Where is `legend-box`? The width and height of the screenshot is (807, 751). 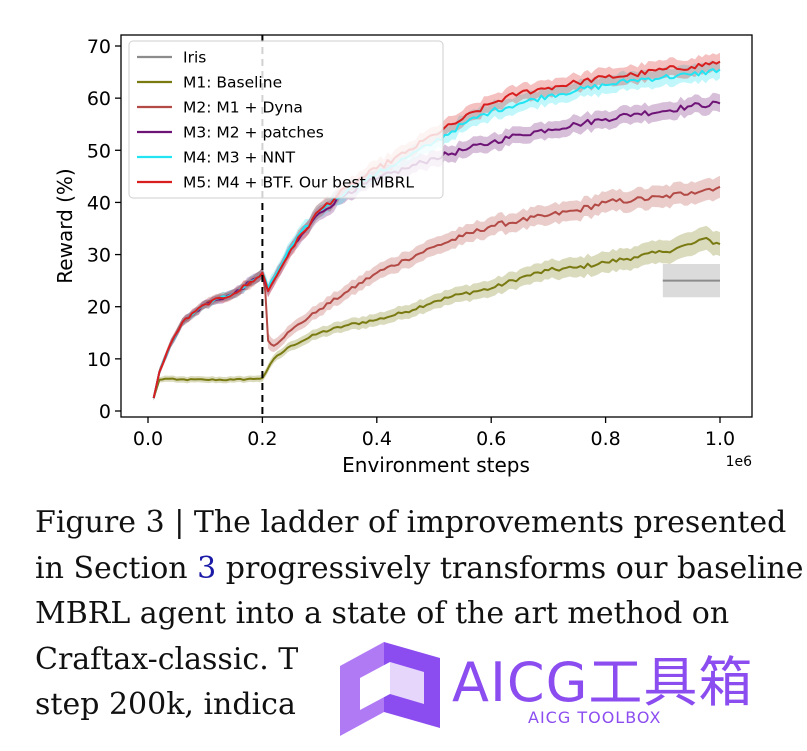 legend-box is located at coordinates (286, 119).